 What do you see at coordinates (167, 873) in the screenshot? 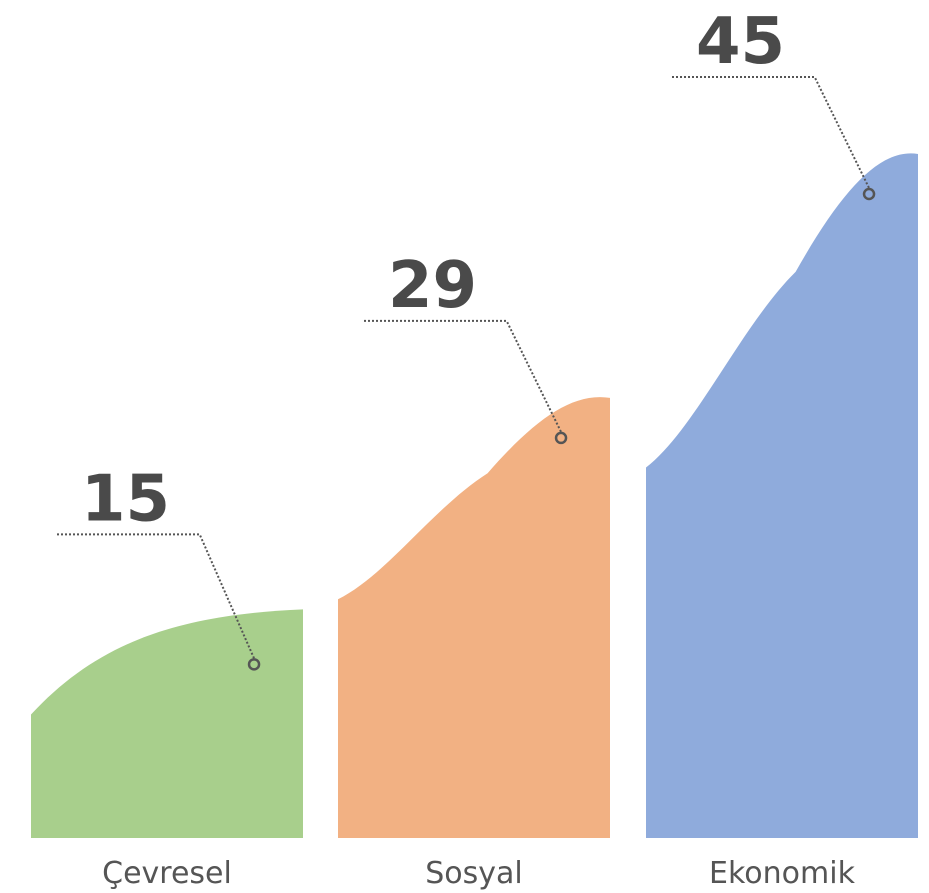
I see `category-label-çevresel: Çevresel` at bounding box center [167, 873].